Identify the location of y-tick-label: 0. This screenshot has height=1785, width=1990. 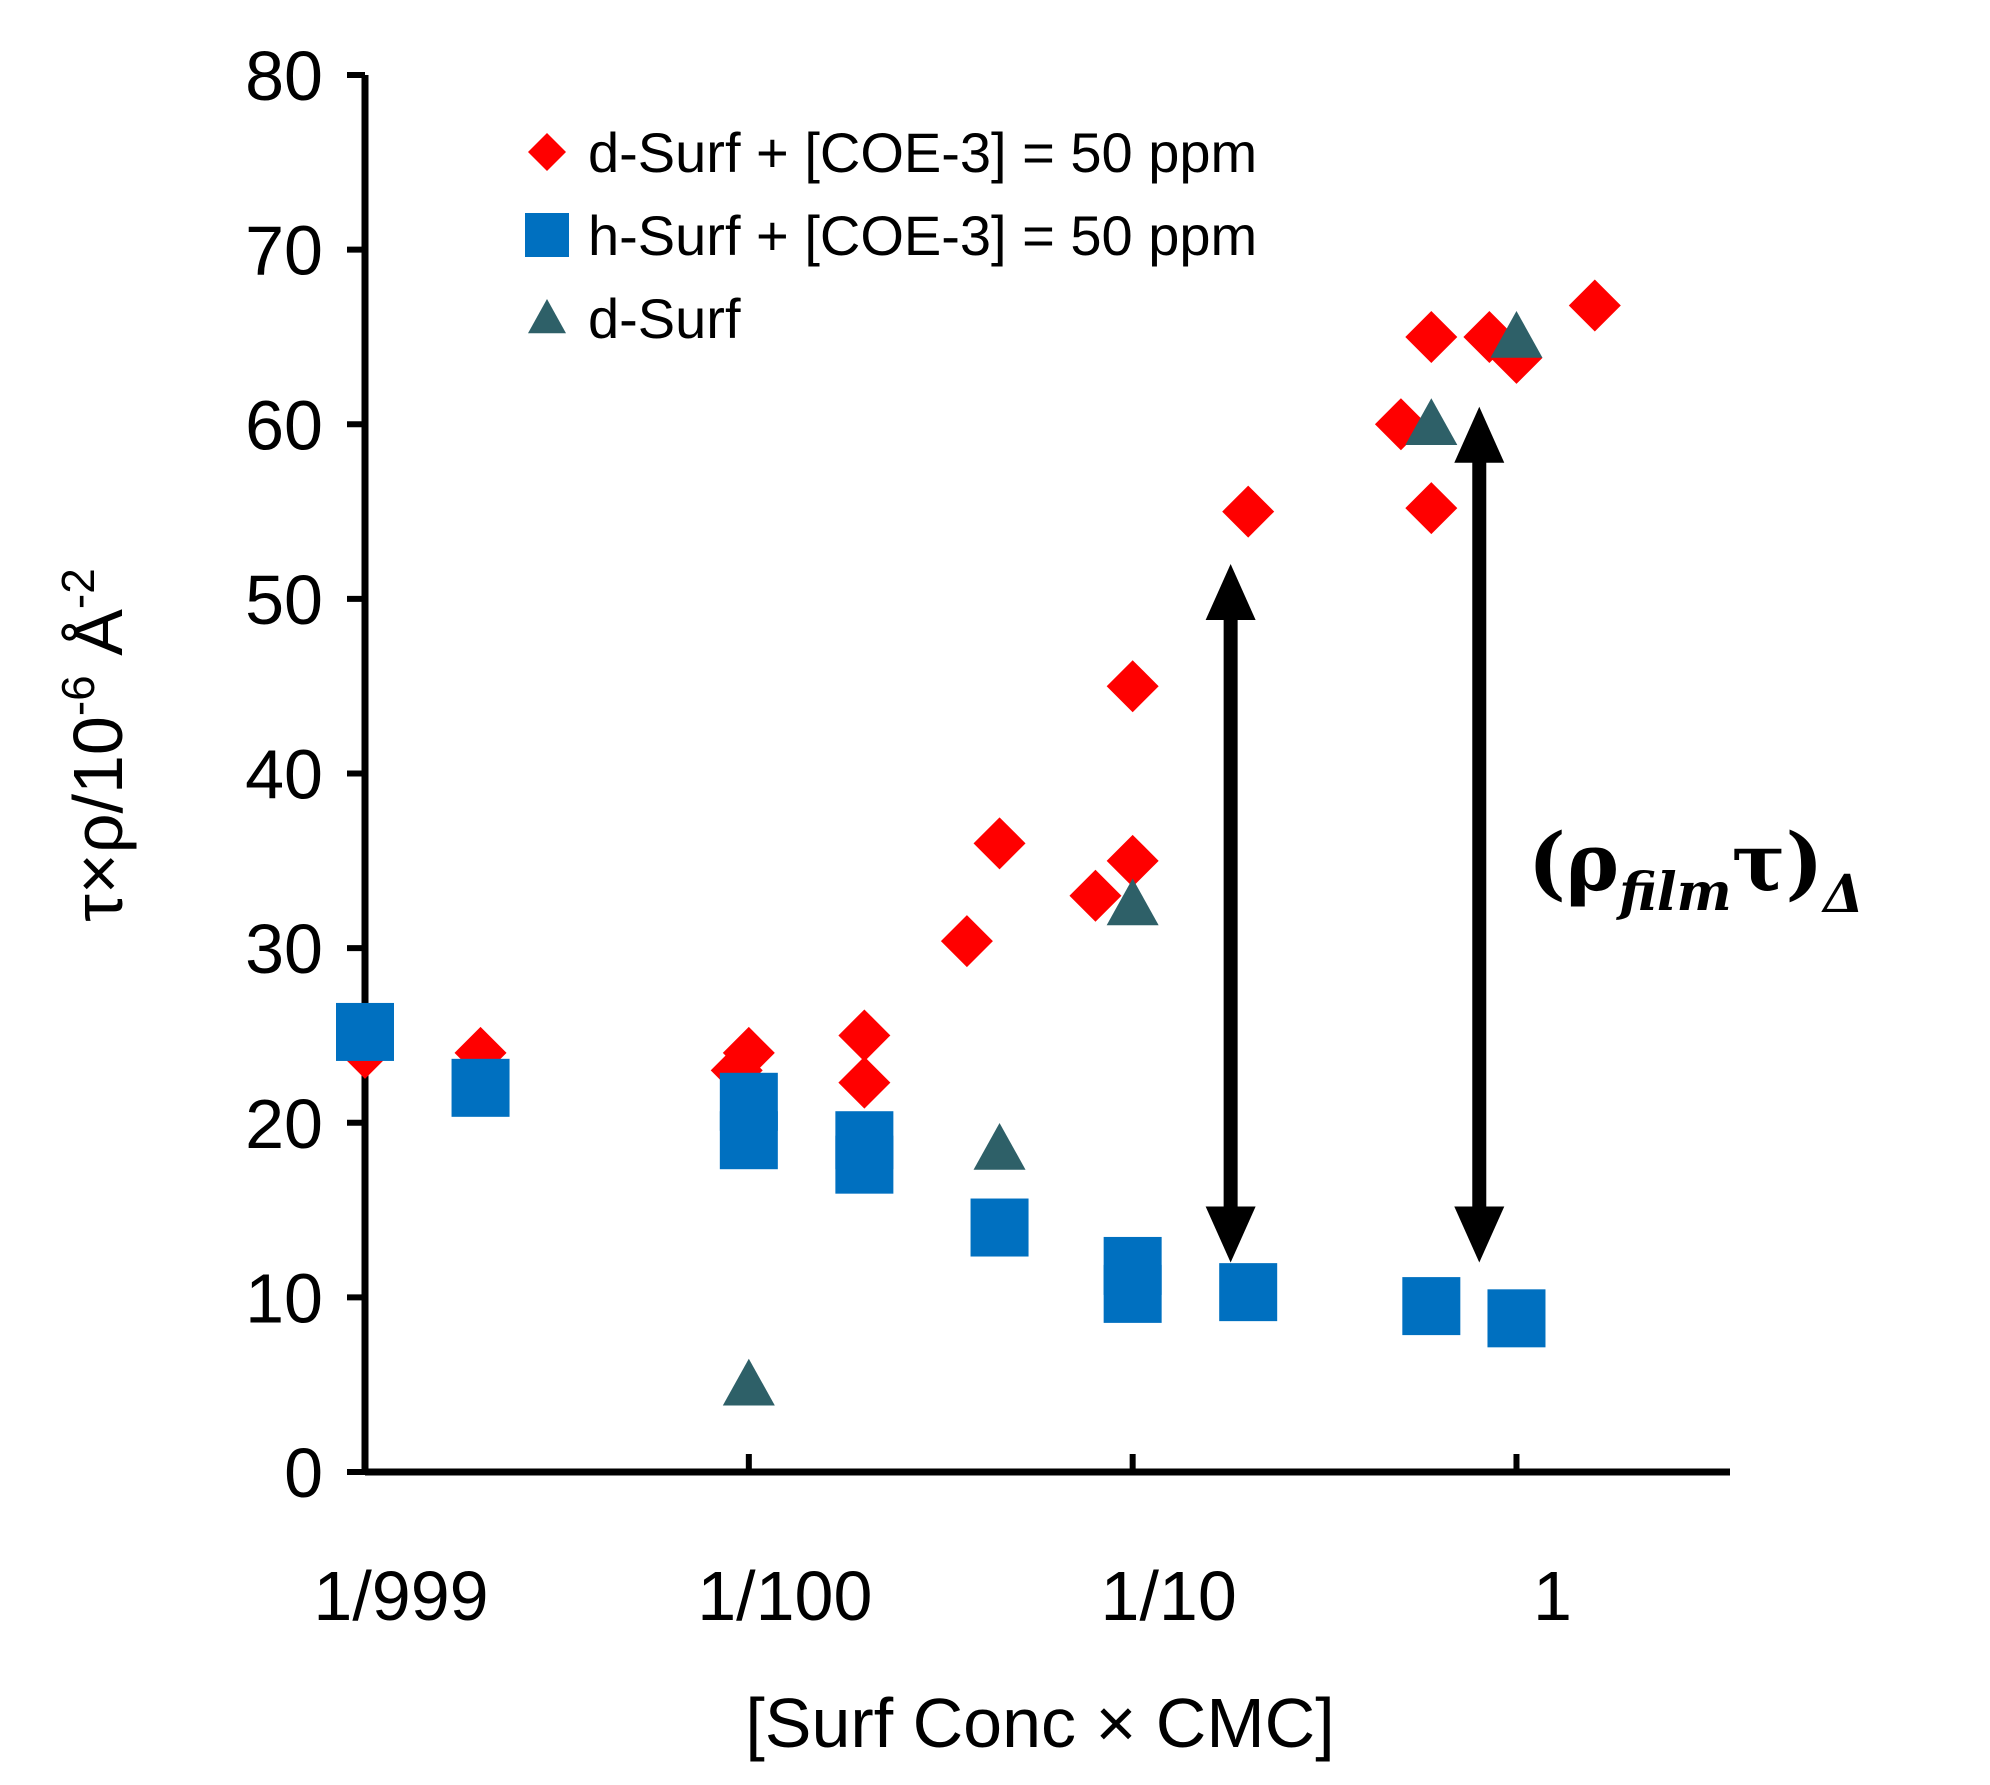
(303, 1473).